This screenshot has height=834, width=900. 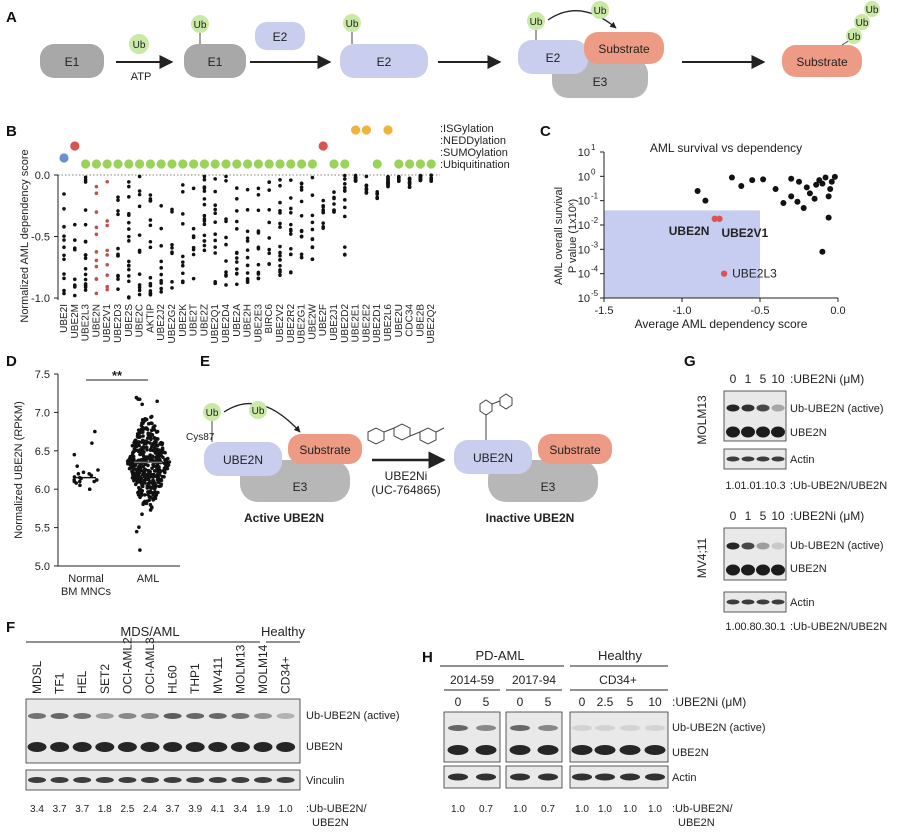 What do you see at coordinates (593, 171) in the screenshot?
I see `c-y-tick-exp: 0` at bounding box center [593, 171].